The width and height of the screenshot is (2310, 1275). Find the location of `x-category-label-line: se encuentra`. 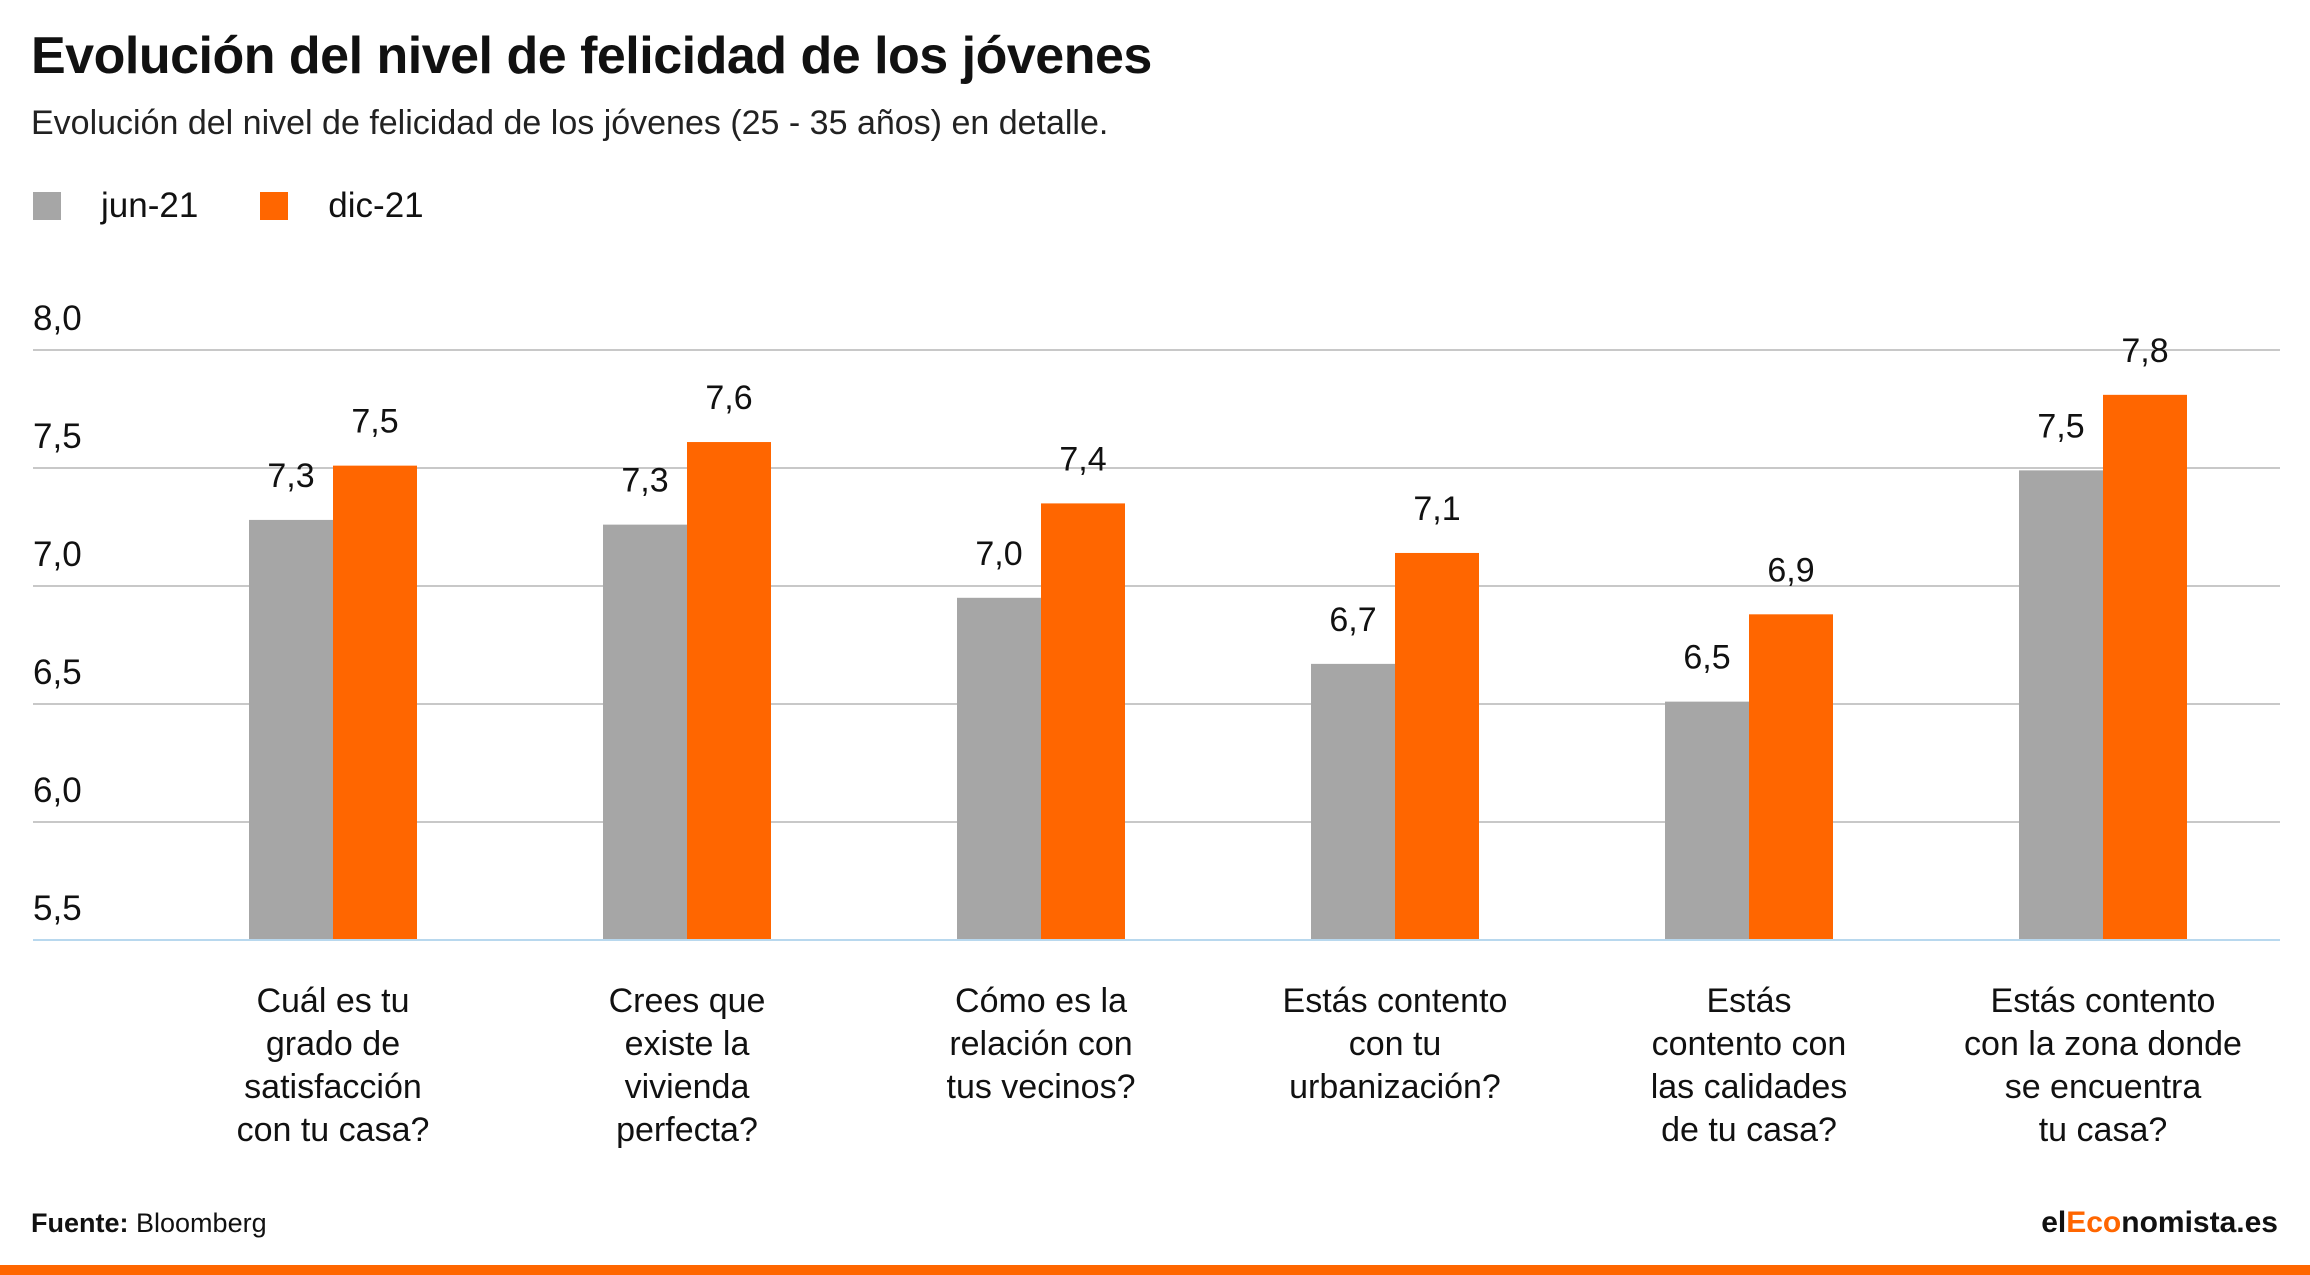

x-category-label-line: se encuentra is located at coordinates (2103, 1087).